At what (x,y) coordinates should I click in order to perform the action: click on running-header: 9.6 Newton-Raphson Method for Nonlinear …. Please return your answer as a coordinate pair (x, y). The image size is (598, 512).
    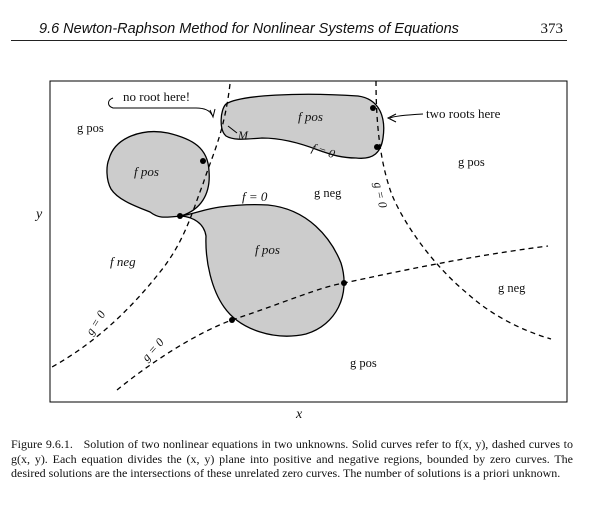
    Looking at the image, I should click on (289, 29).